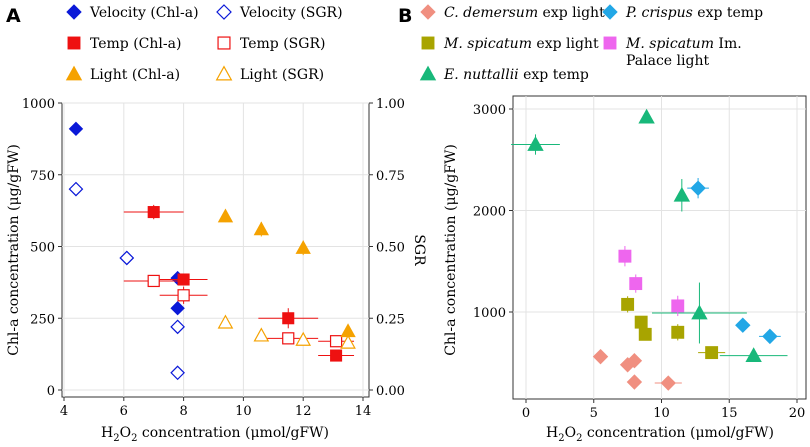  I want to click on legend-marker-temp-chl-a, so click(74, 43).